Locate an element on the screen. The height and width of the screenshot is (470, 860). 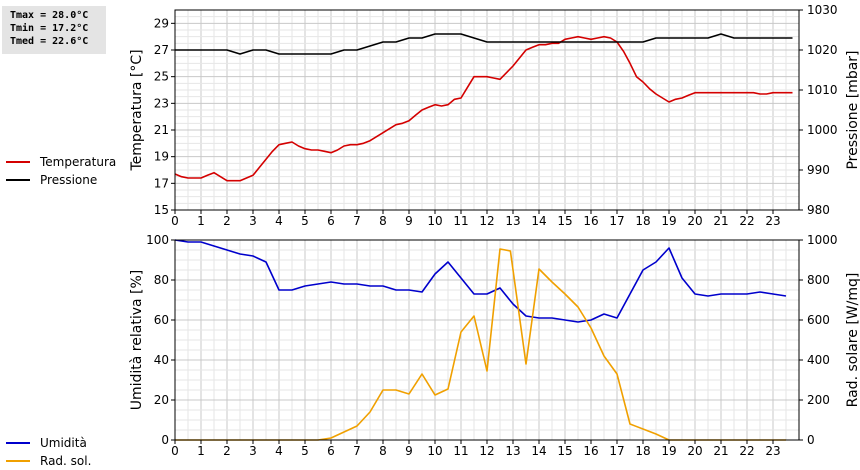
y-right-tick-label: 400 is located at coordinates (818, 360).